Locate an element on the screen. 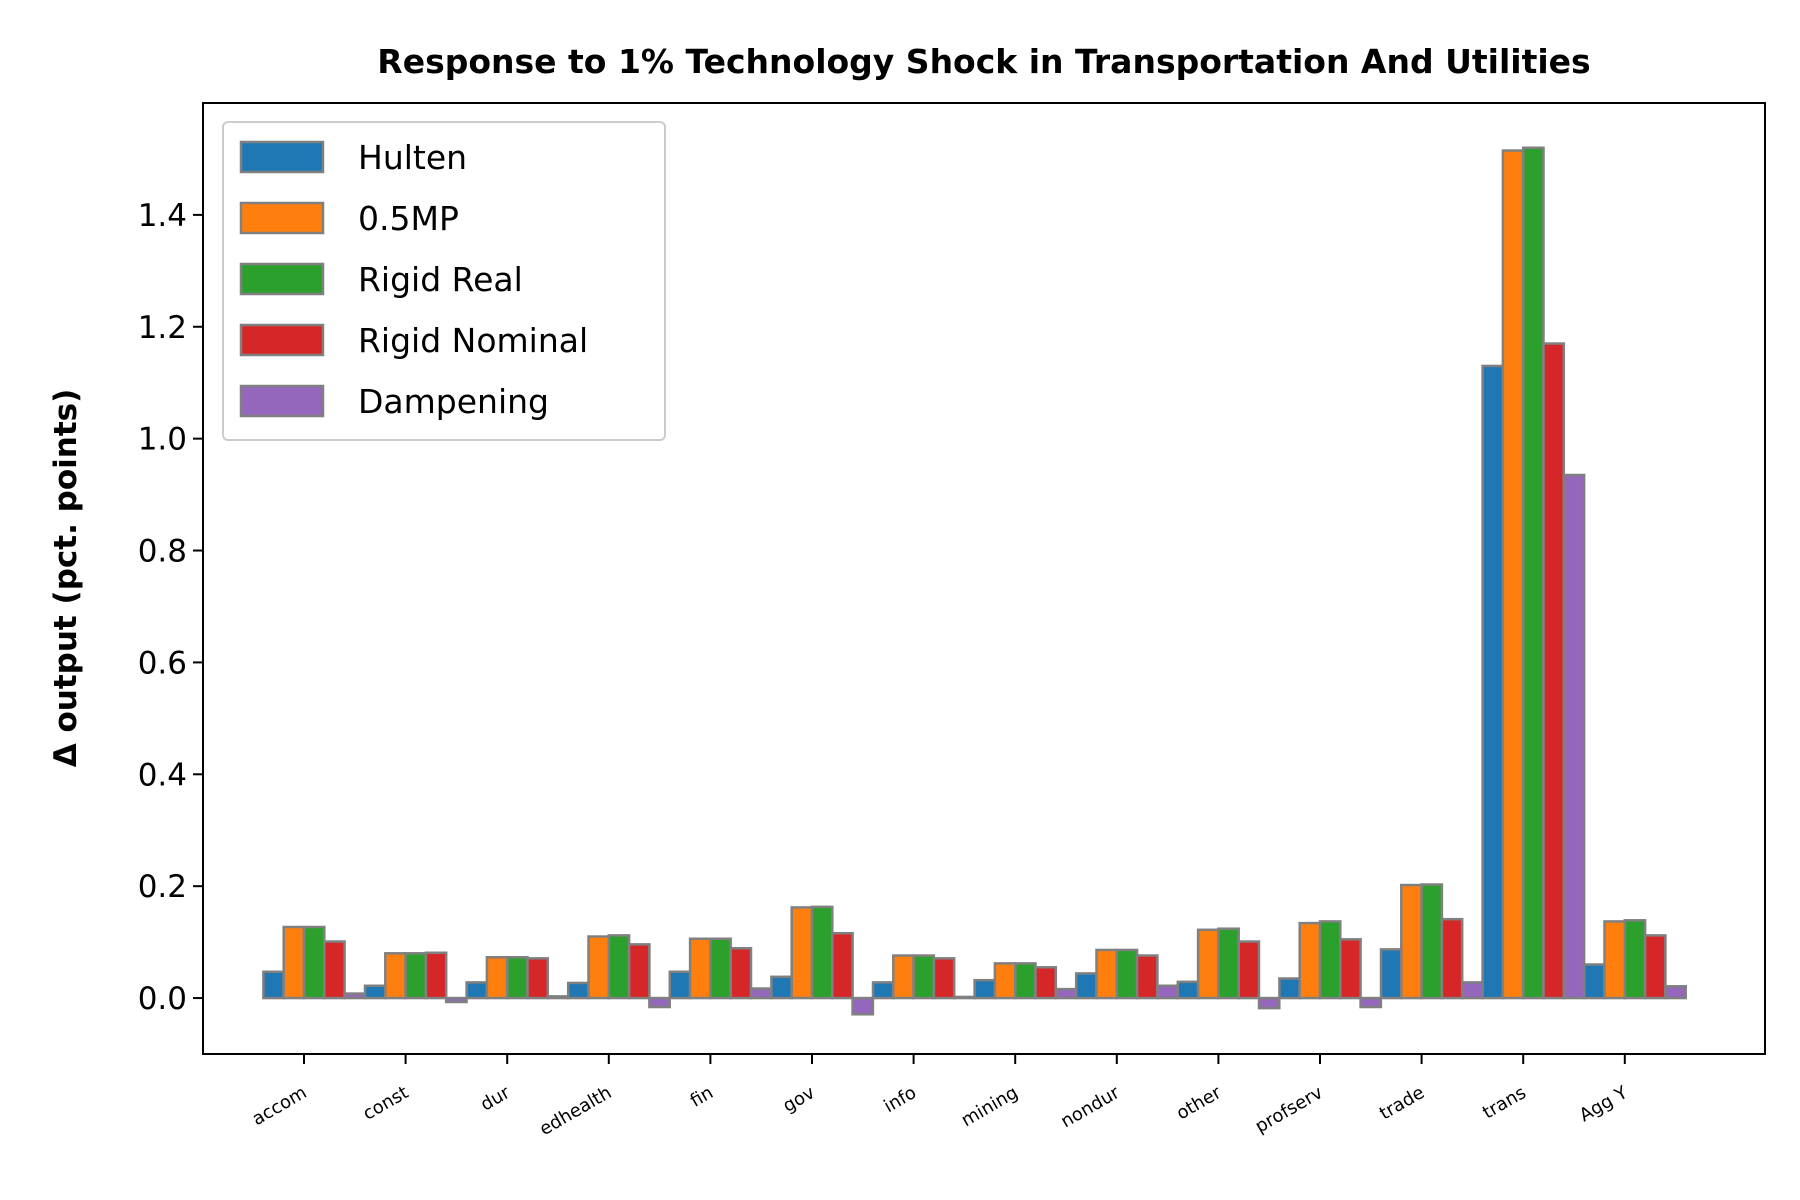 The image size is (1800, 1200). bar-agg-y-dampening is located at coordinates (1675, 992).